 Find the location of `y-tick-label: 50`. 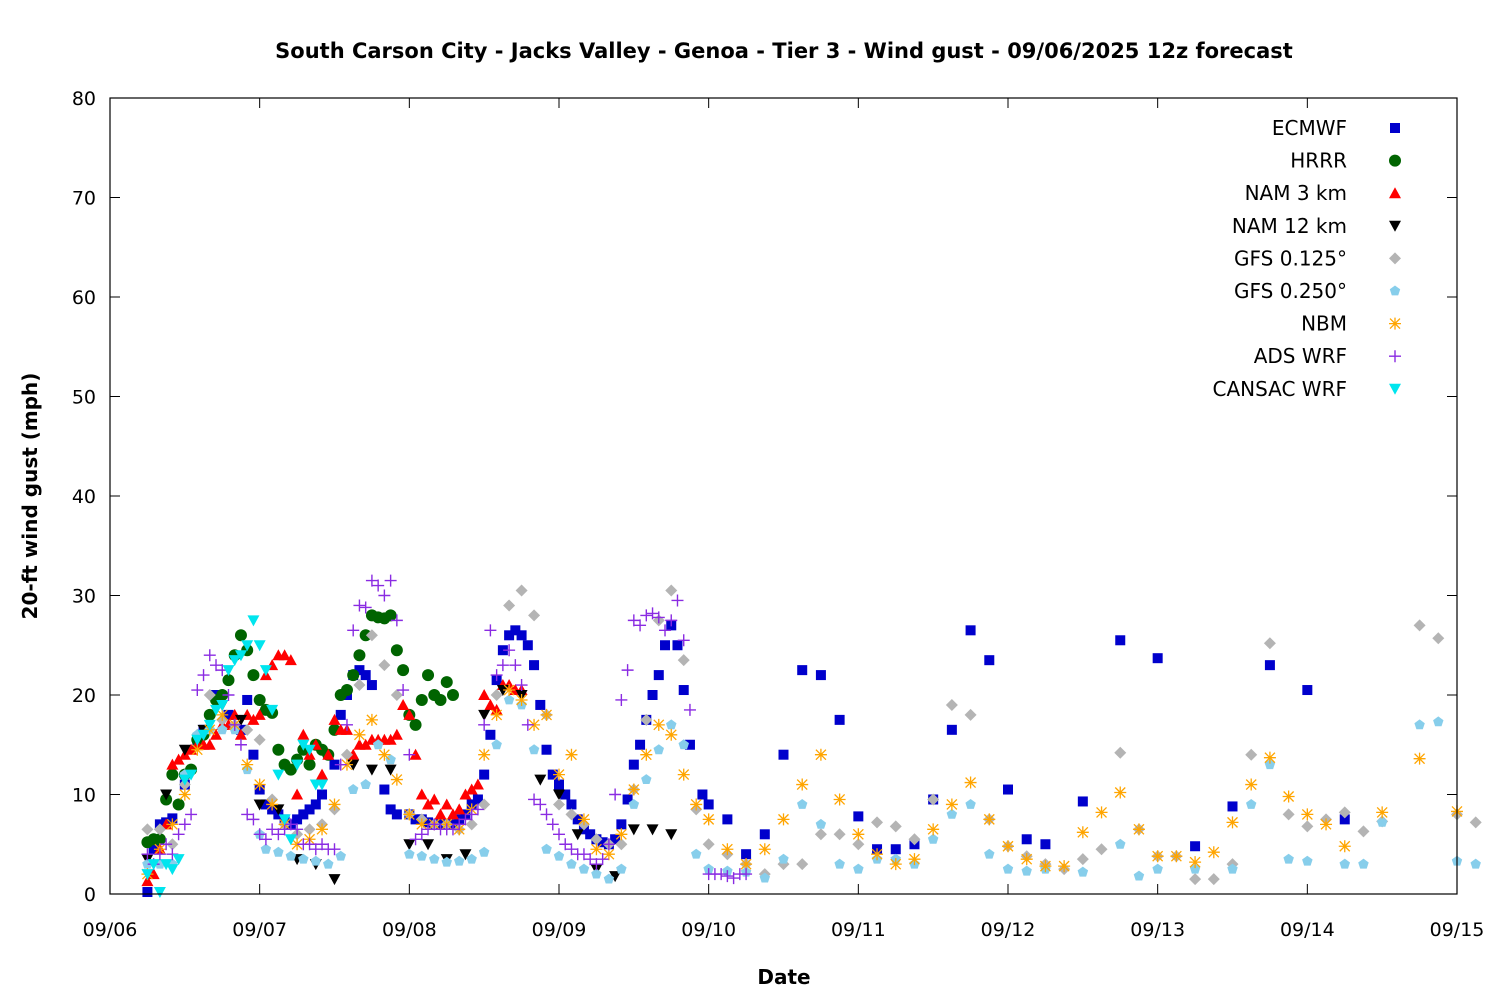

y-tick-label: 50 is located at coordinates (84, 398).